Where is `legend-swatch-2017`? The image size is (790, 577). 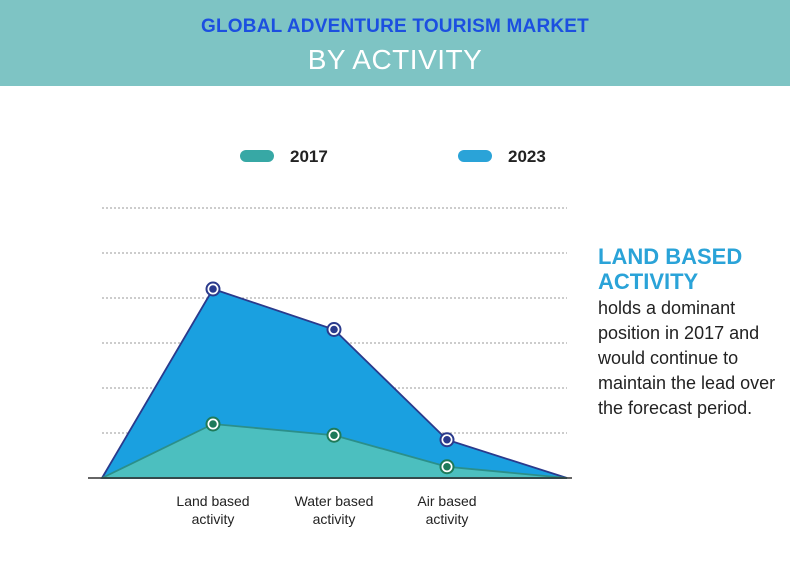
legend-swatch-2017 is located at coordinates (257, 156).